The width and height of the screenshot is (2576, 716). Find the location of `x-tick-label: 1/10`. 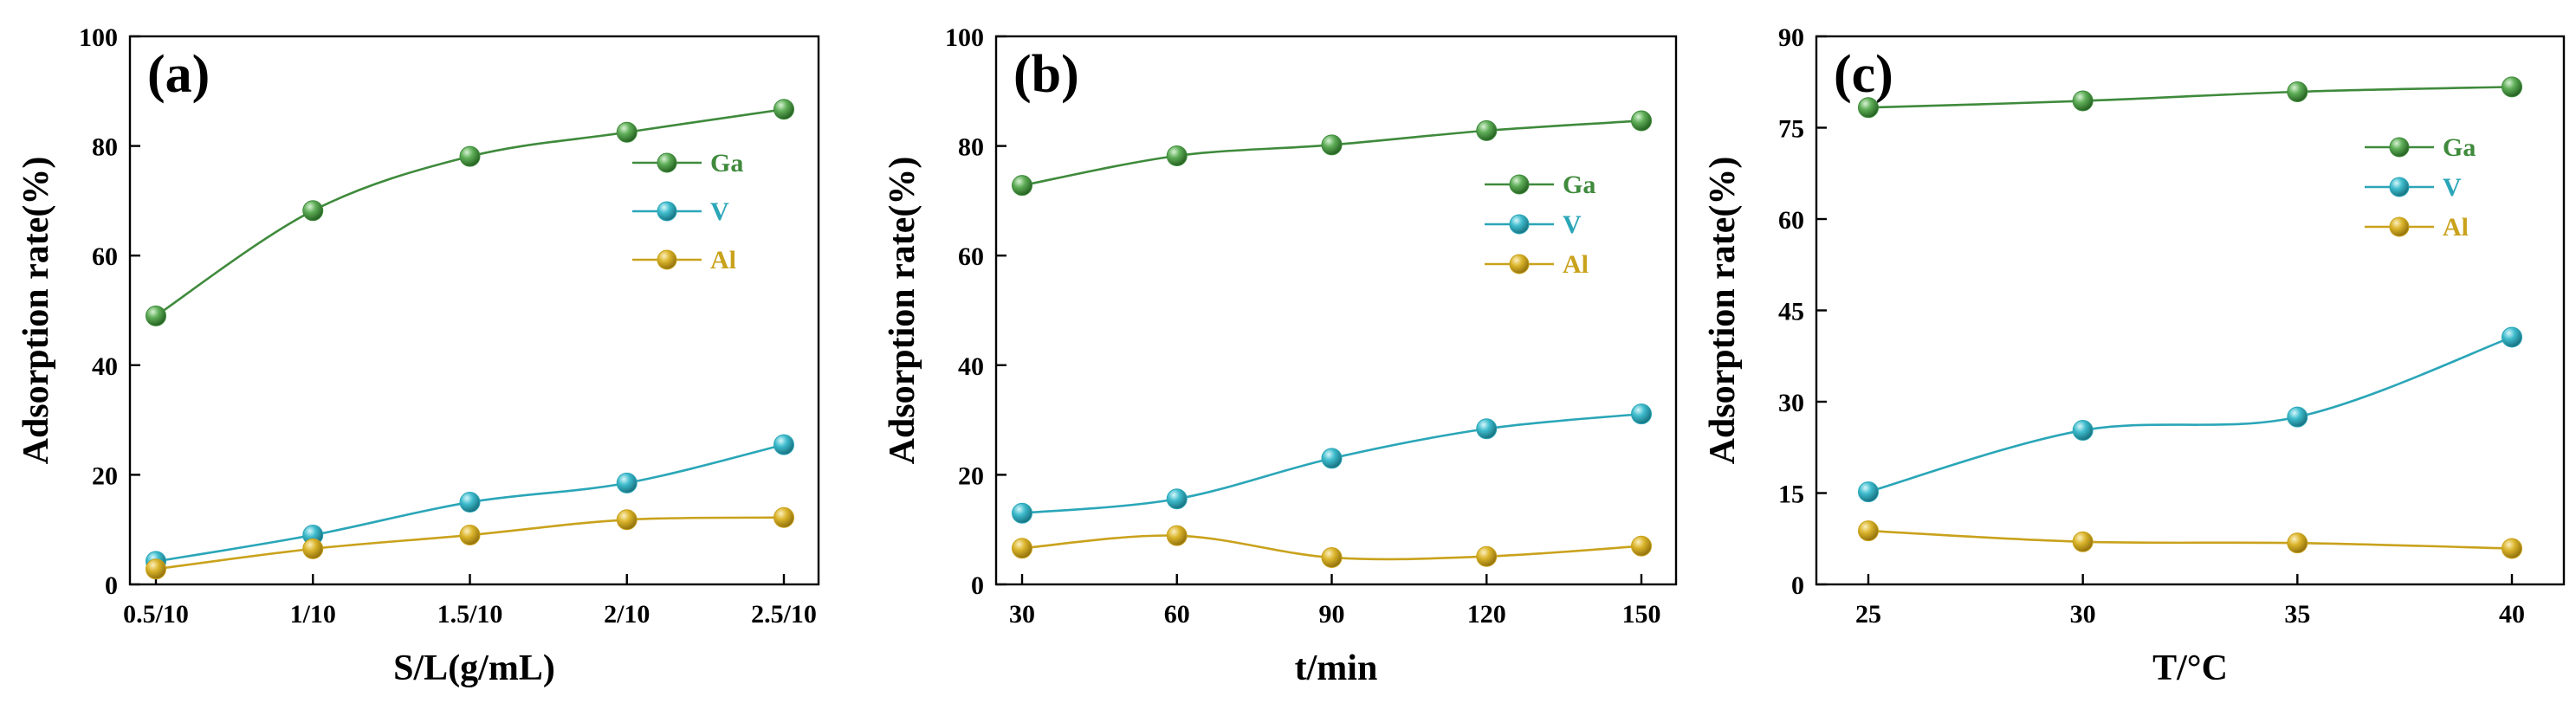

x-tick-label: 1/10 is located at coordinates (313, 614).